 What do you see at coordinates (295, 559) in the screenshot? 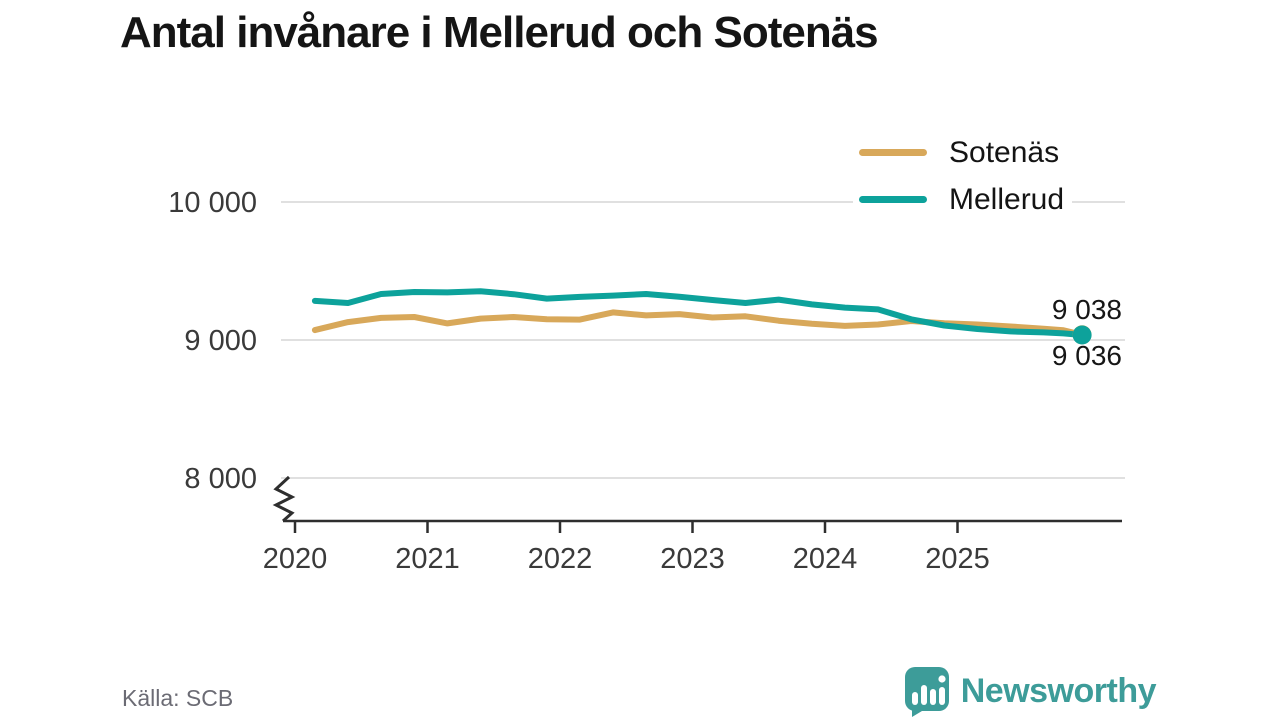
I see `svg-text: 2020` at bounding box center [295, 559].